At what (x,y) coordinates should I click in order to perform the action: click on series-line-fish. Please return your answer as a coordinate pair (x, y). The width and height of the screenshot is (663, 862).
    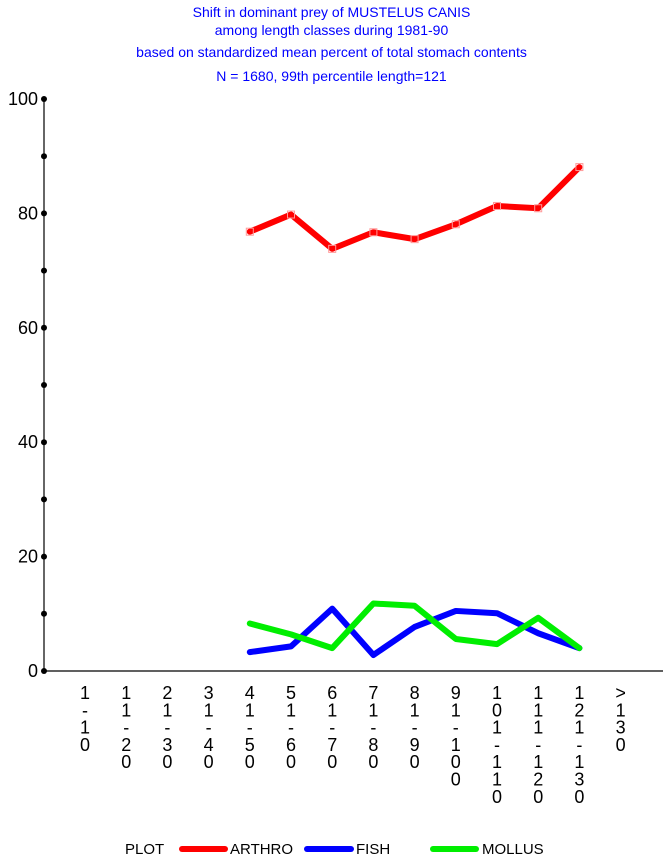
    Looking at the image, I should click on (414, 631).